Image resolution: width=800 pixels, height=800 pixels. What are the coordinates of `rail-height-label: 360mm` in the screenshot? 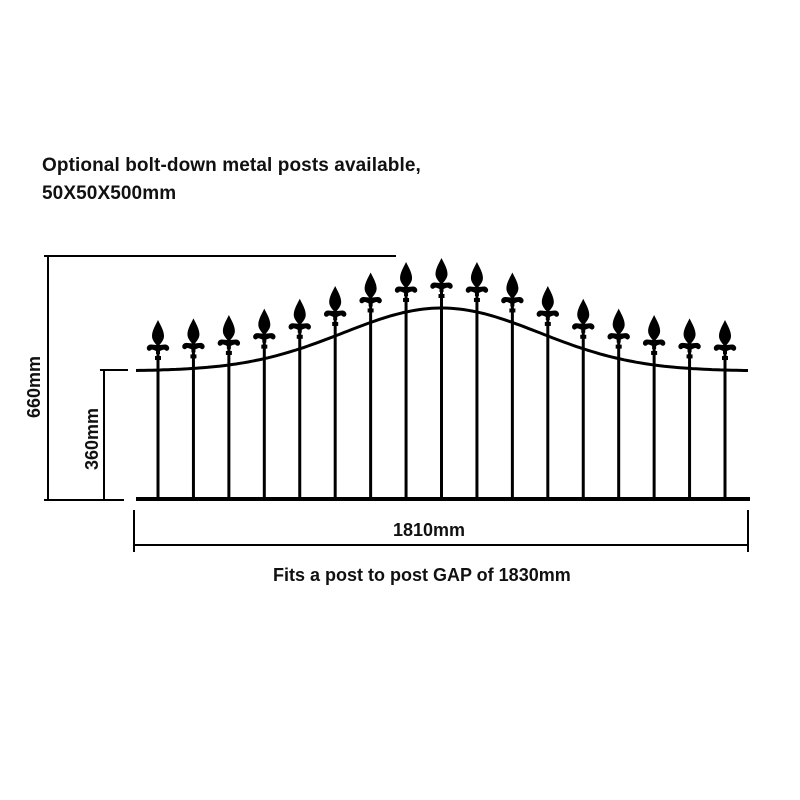 It's located at (92, 438).